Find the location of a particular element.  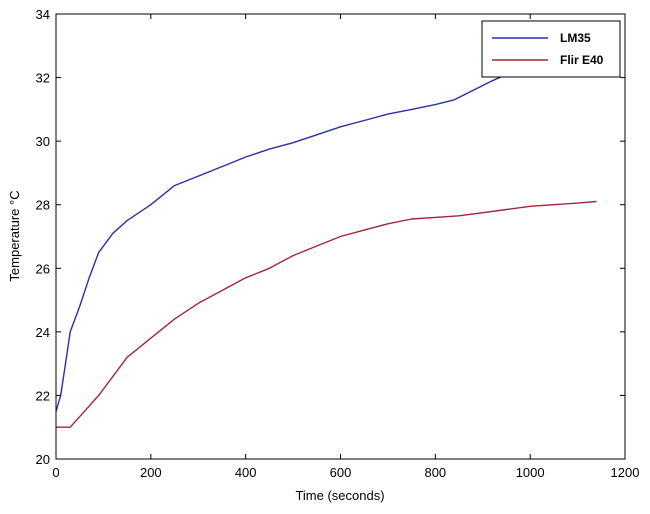

legend: LM35 Flir E40 is located at coordinates (551, 49).